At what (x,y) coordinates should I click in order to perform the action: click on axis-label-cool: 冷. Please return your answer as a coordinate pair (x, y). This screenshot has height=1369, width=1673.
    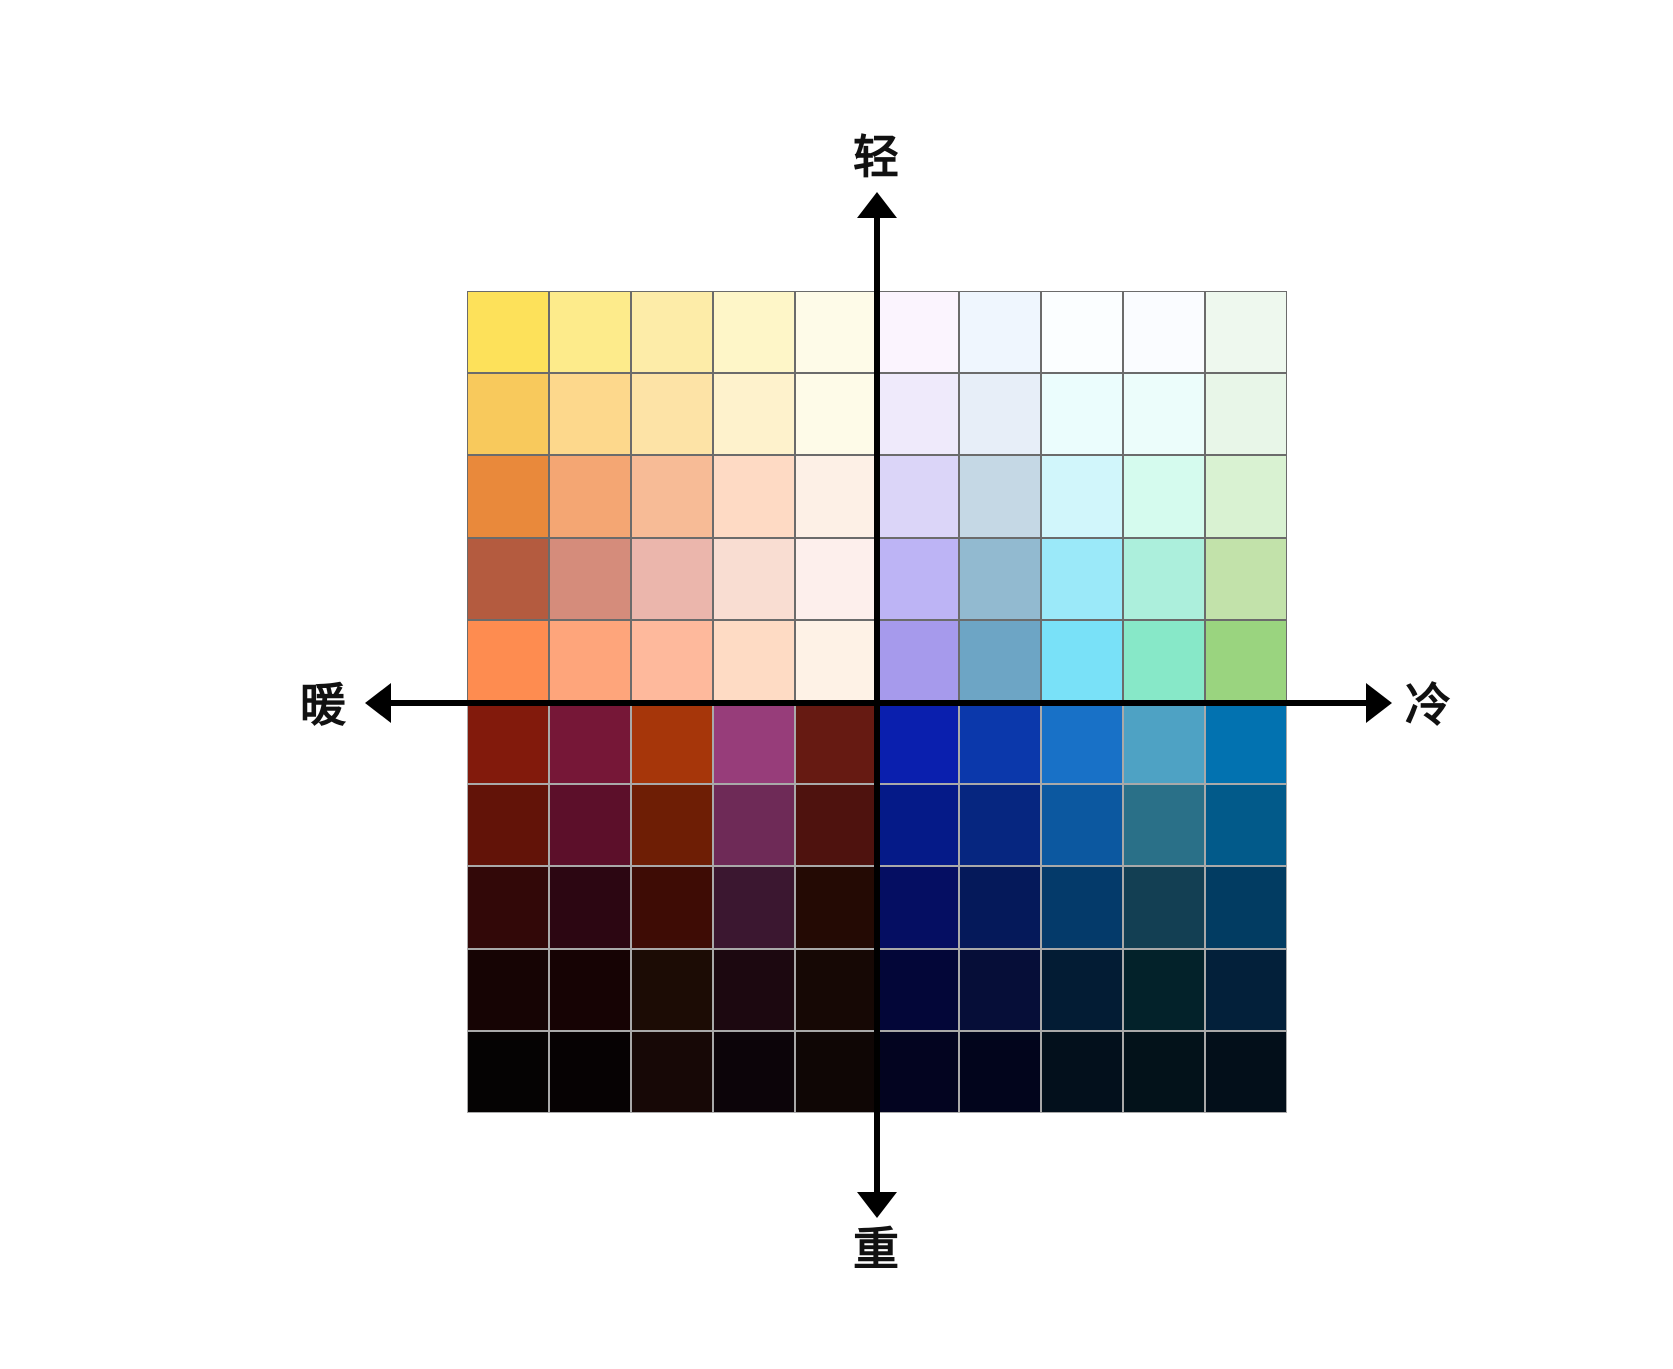
    Looking at the image, I should click on (1428, 705).